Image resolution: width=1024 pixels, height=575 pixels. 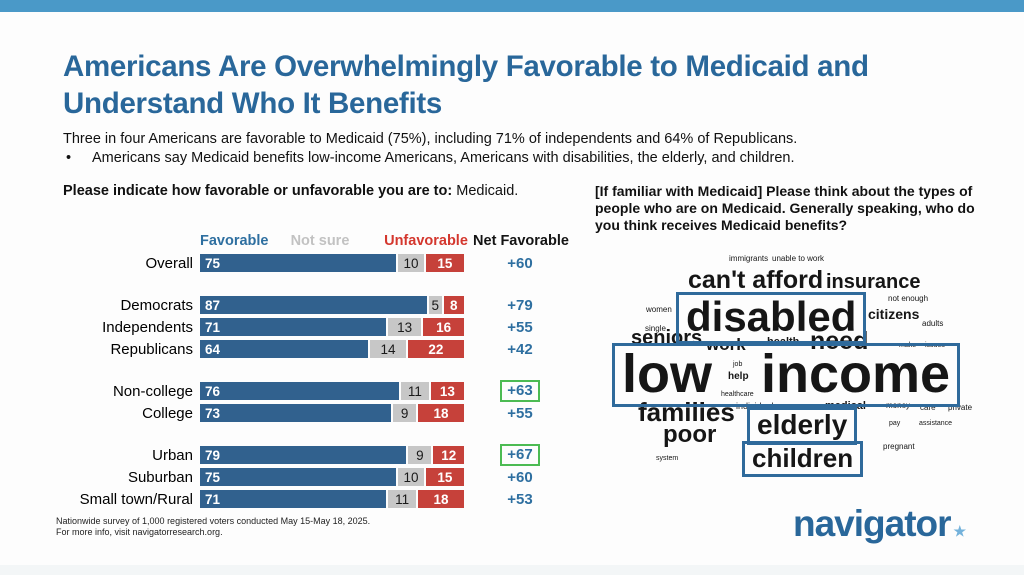 I want to click on wordcloud-word-care: care, so click(x=928, y=407).